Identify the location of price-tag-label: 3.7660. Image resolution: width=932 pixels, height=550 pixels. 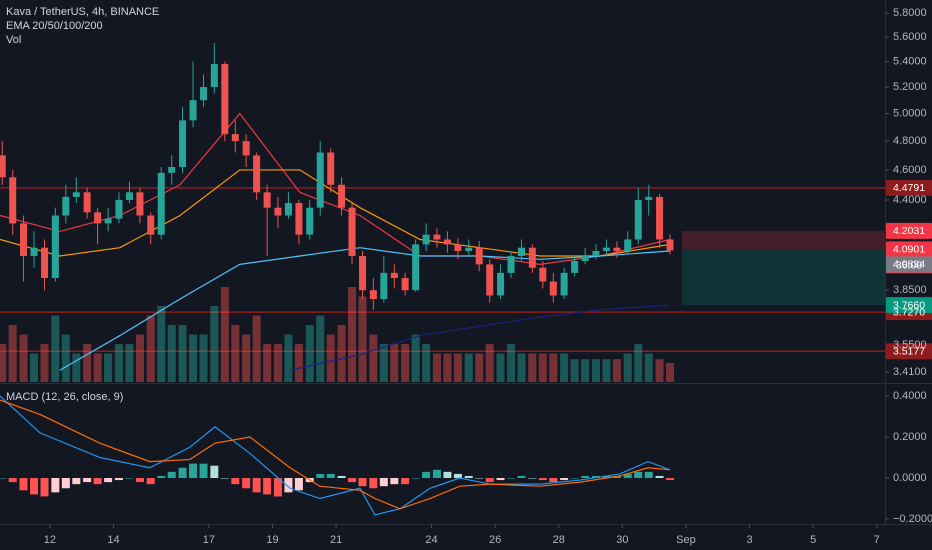
(909, 305).